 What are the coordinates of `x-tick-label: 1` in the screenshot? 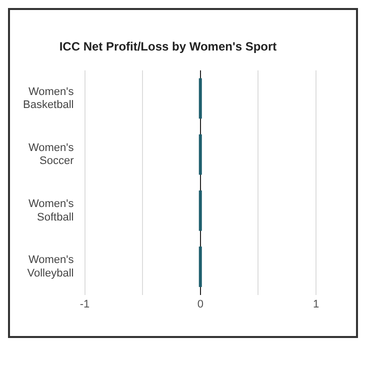 It's located at (316, 304).